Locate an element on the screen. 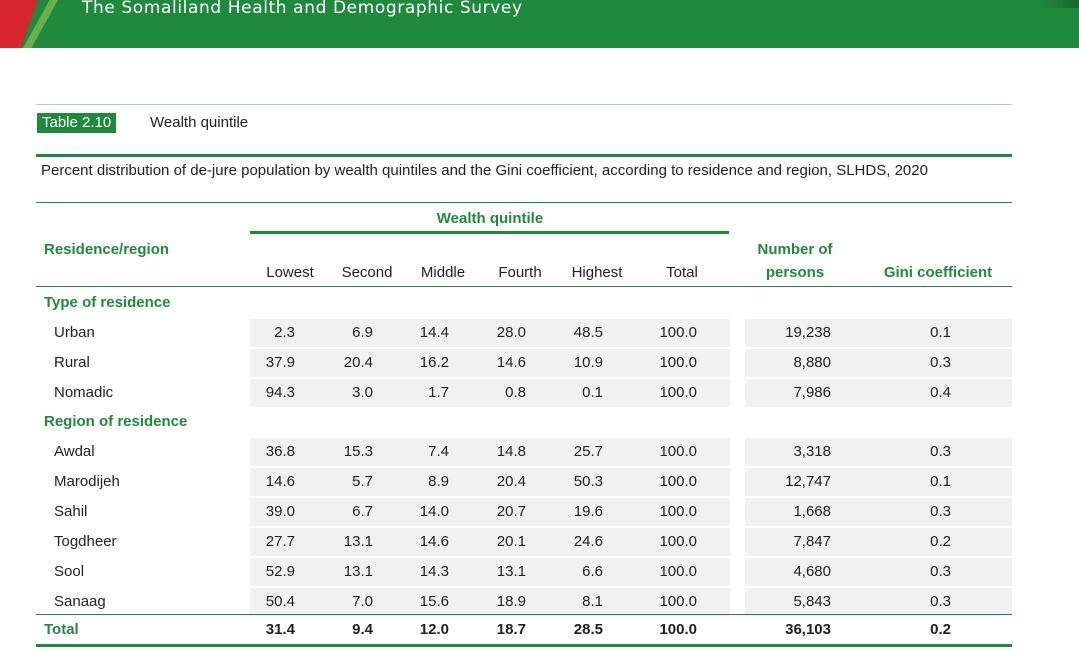 The image size is (1079, 651). cell-lowest: 37.9 is located at coordinates (280, 362).